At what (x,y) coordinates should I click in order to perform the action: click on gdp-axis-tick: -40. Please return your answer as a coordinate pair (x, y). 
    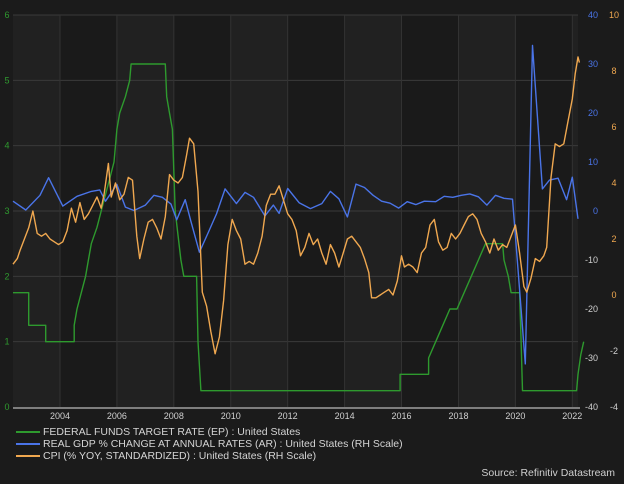
    Looking at the image, I should click on (591, 407).